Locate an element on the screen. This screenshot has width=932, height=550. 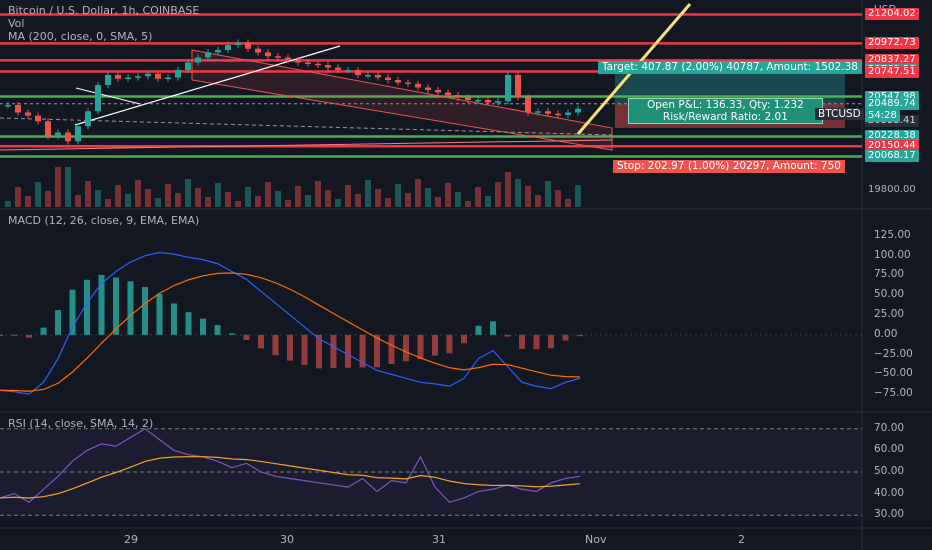
macd-axis-label: −50.00 is located at coordinates (893, 373).